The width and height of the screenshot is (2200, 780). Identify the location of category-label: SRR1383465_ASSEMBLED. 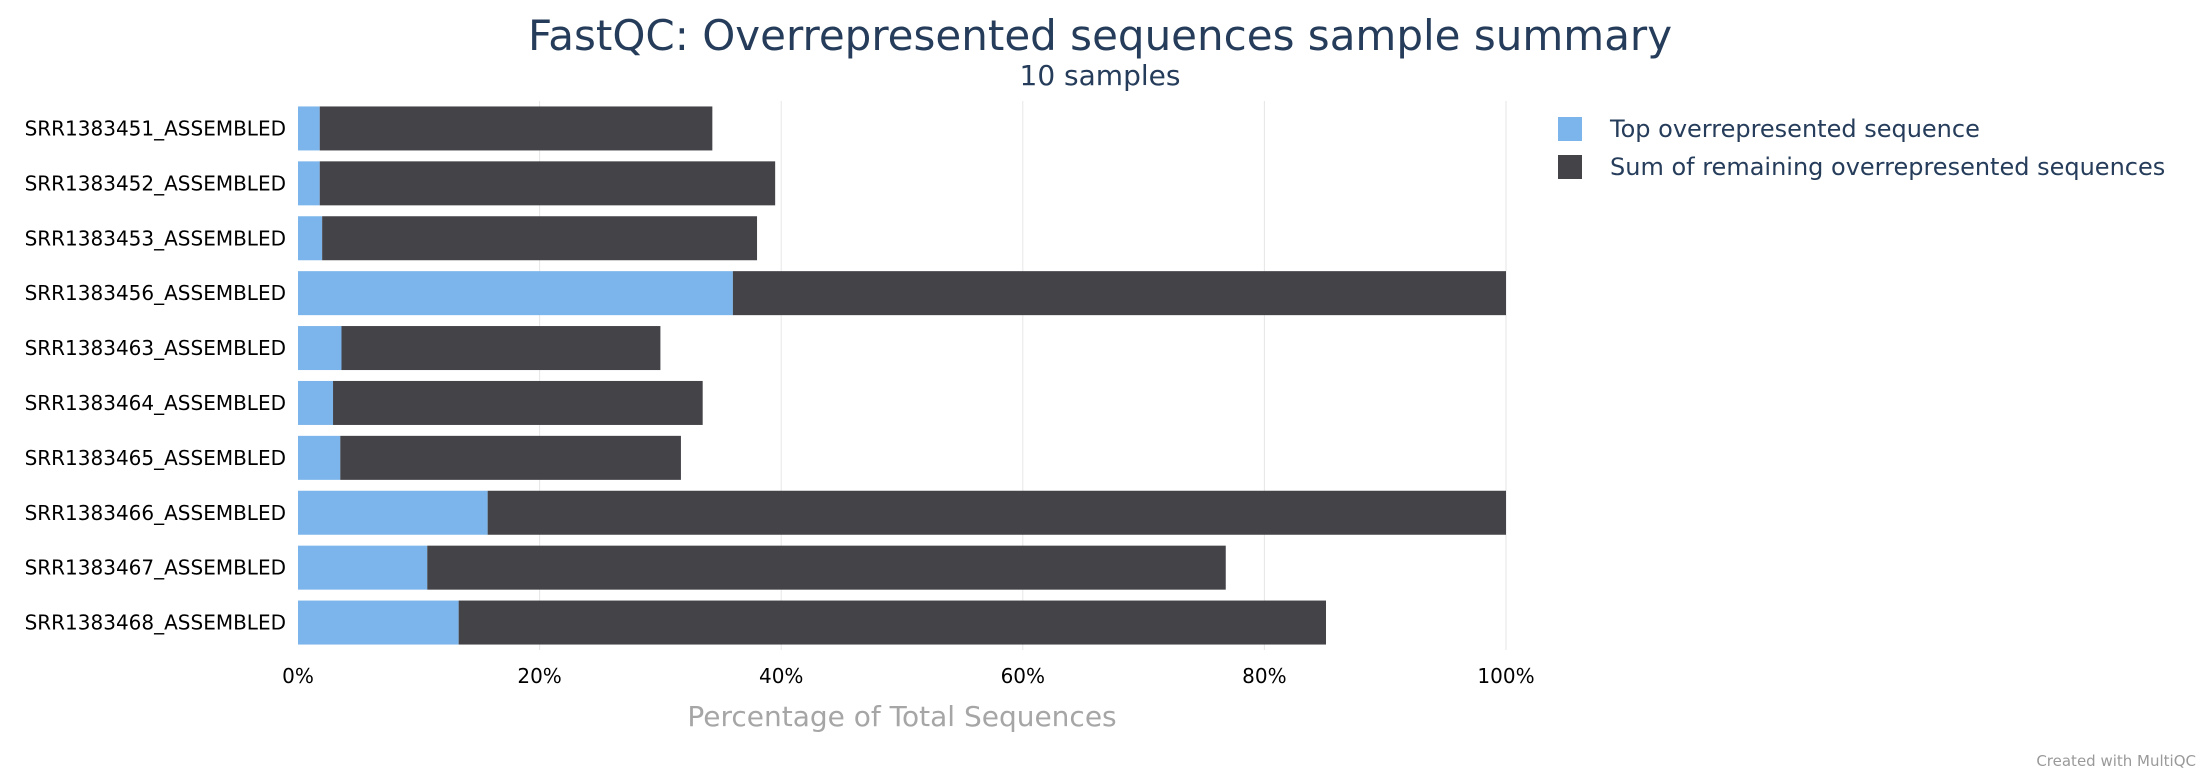
(155, 458).